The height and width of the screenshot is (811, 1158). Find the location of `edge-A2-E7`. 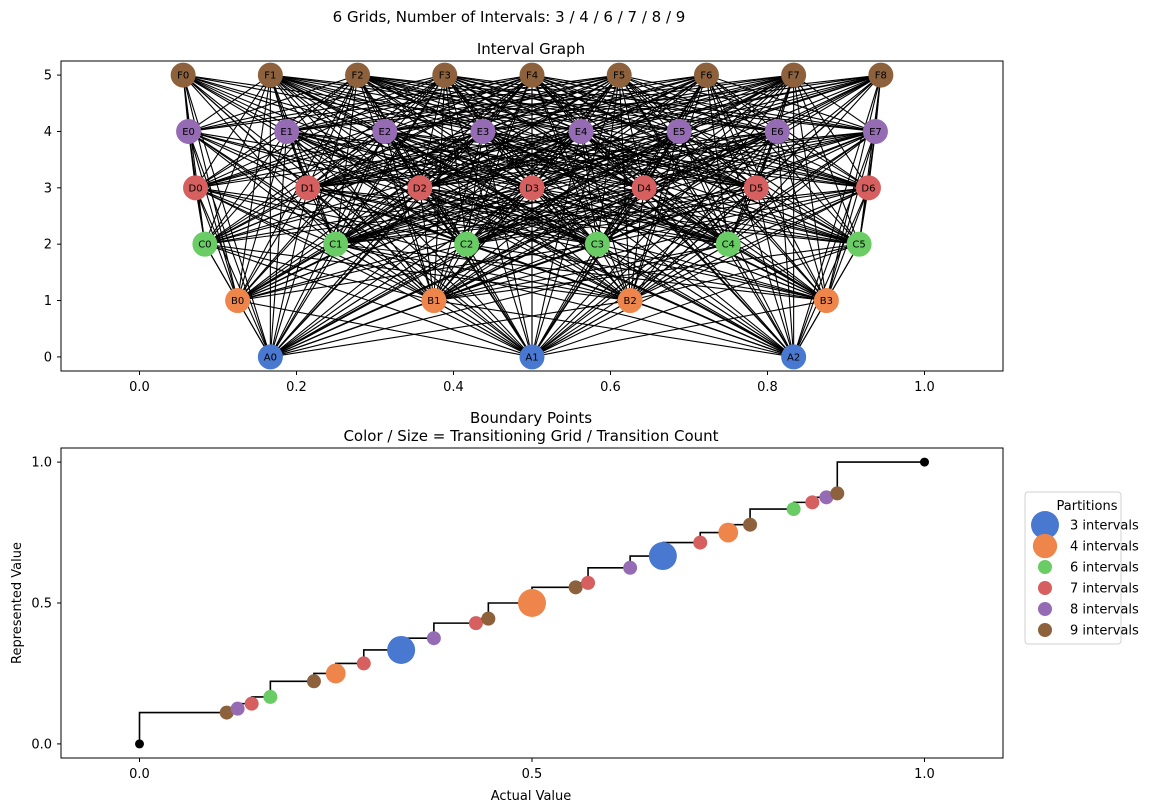

edge-A2-E7 is located at coordinates (834, 244).